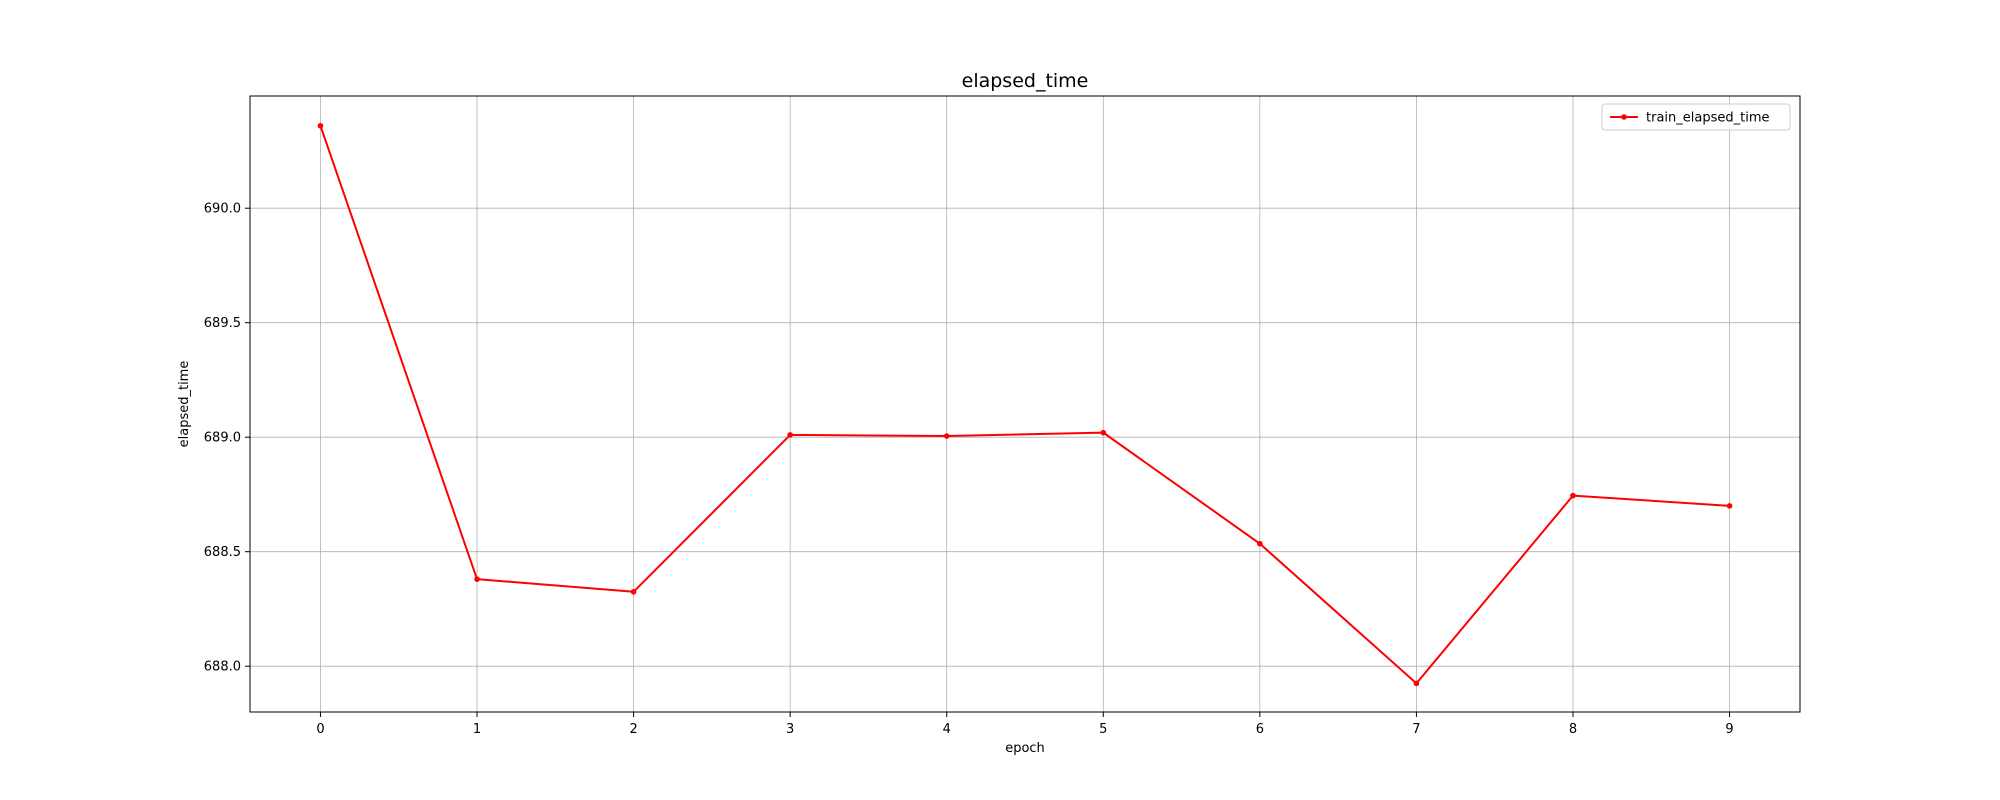 The height and width of the screenshot is (800, 2000). I want to click on y-tick-label: 689.0, so click(222, 438).